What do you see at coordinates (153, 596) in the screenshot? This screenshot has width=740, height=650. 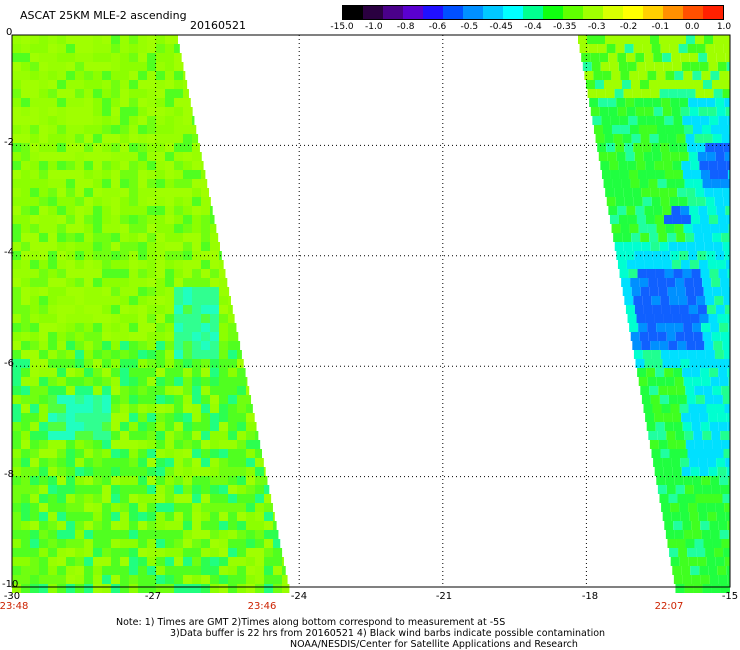 I see `x-tick-label: -27` at bounding box center [153, 596].